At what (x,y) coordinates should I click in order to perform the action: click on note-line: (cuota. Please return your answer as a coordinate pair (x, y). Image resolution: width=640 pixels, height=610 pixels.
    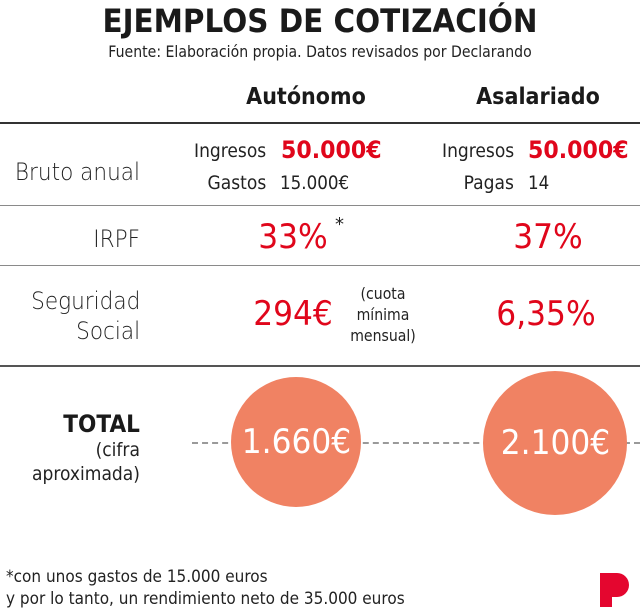
    Looking at the image, I should click on (383, 293).